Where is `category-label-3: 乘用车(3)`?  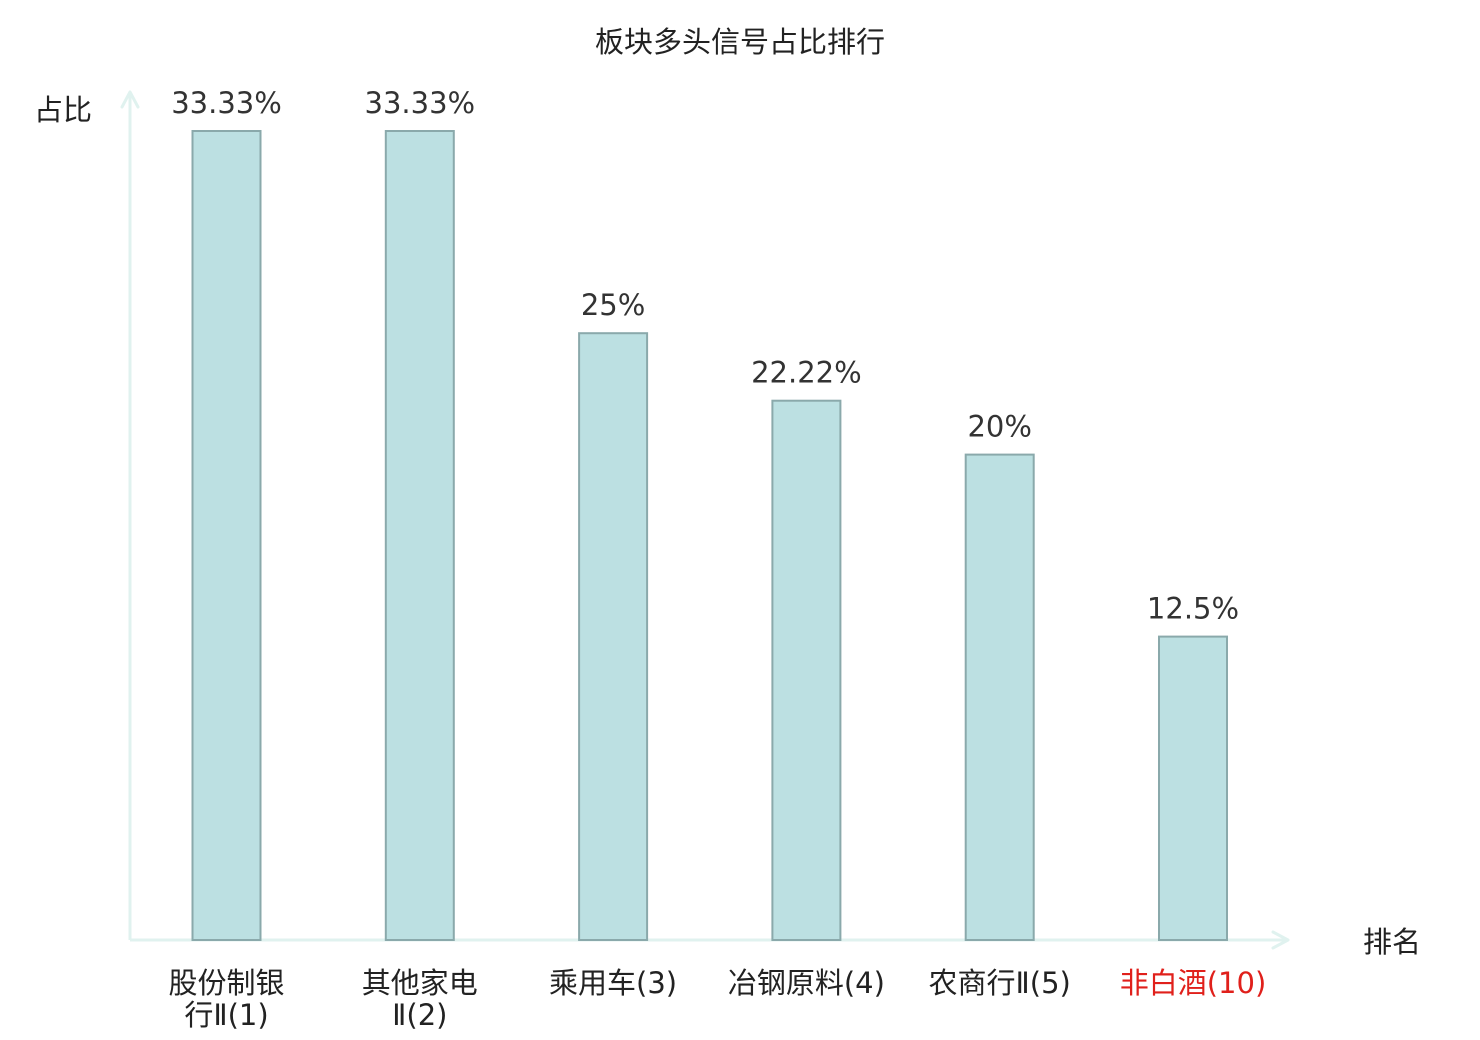 category-label-3: 乘用车(3) is located at coordinates (613, 983).